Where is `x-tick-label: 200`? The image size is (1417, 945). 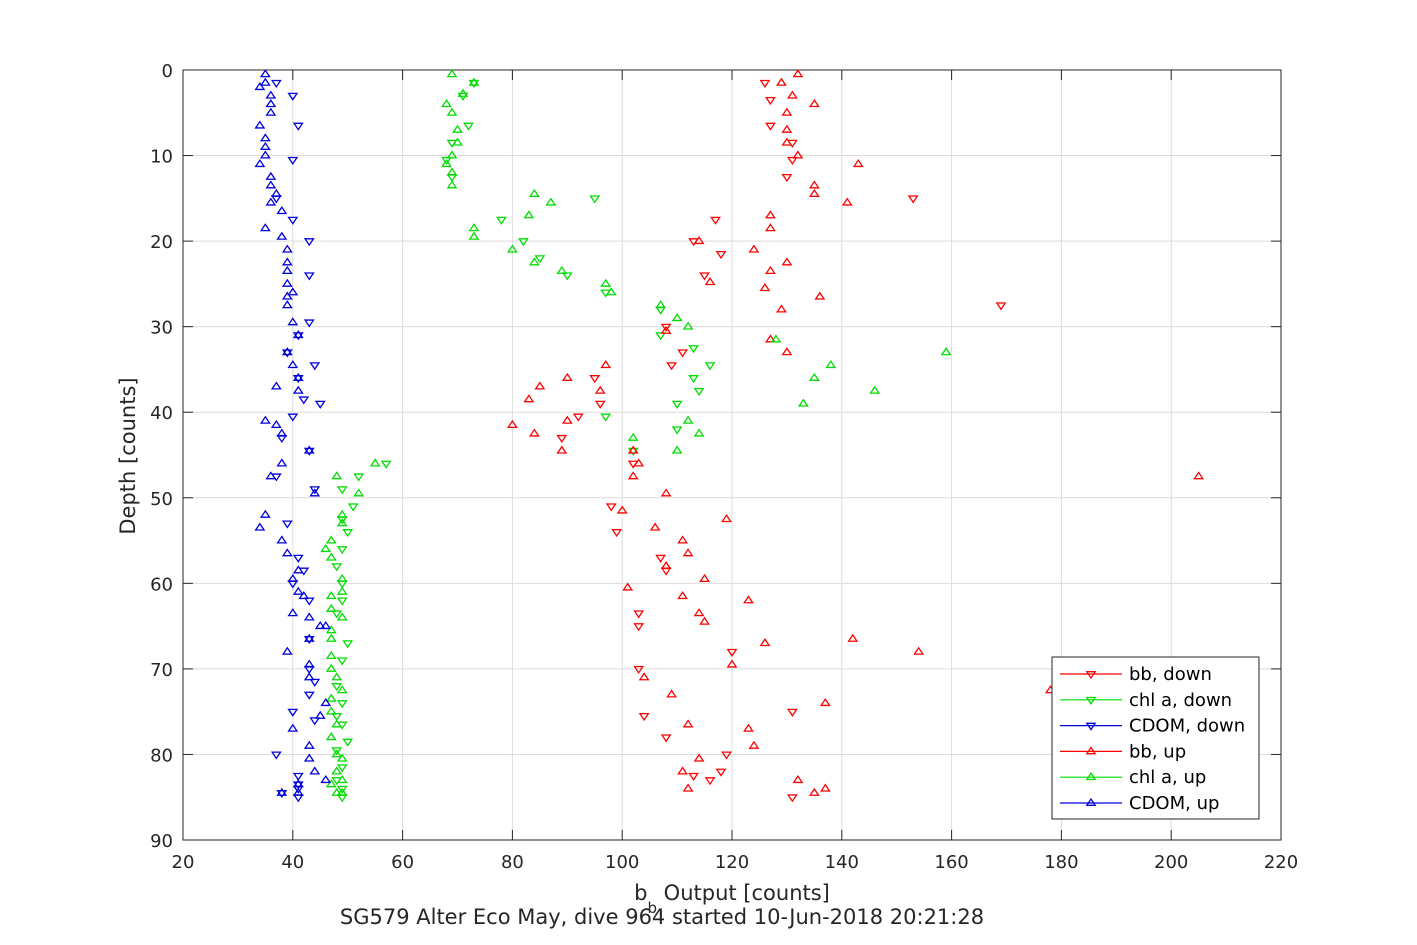
x-tick-label: 200 is located at coordinates (1171, 862).